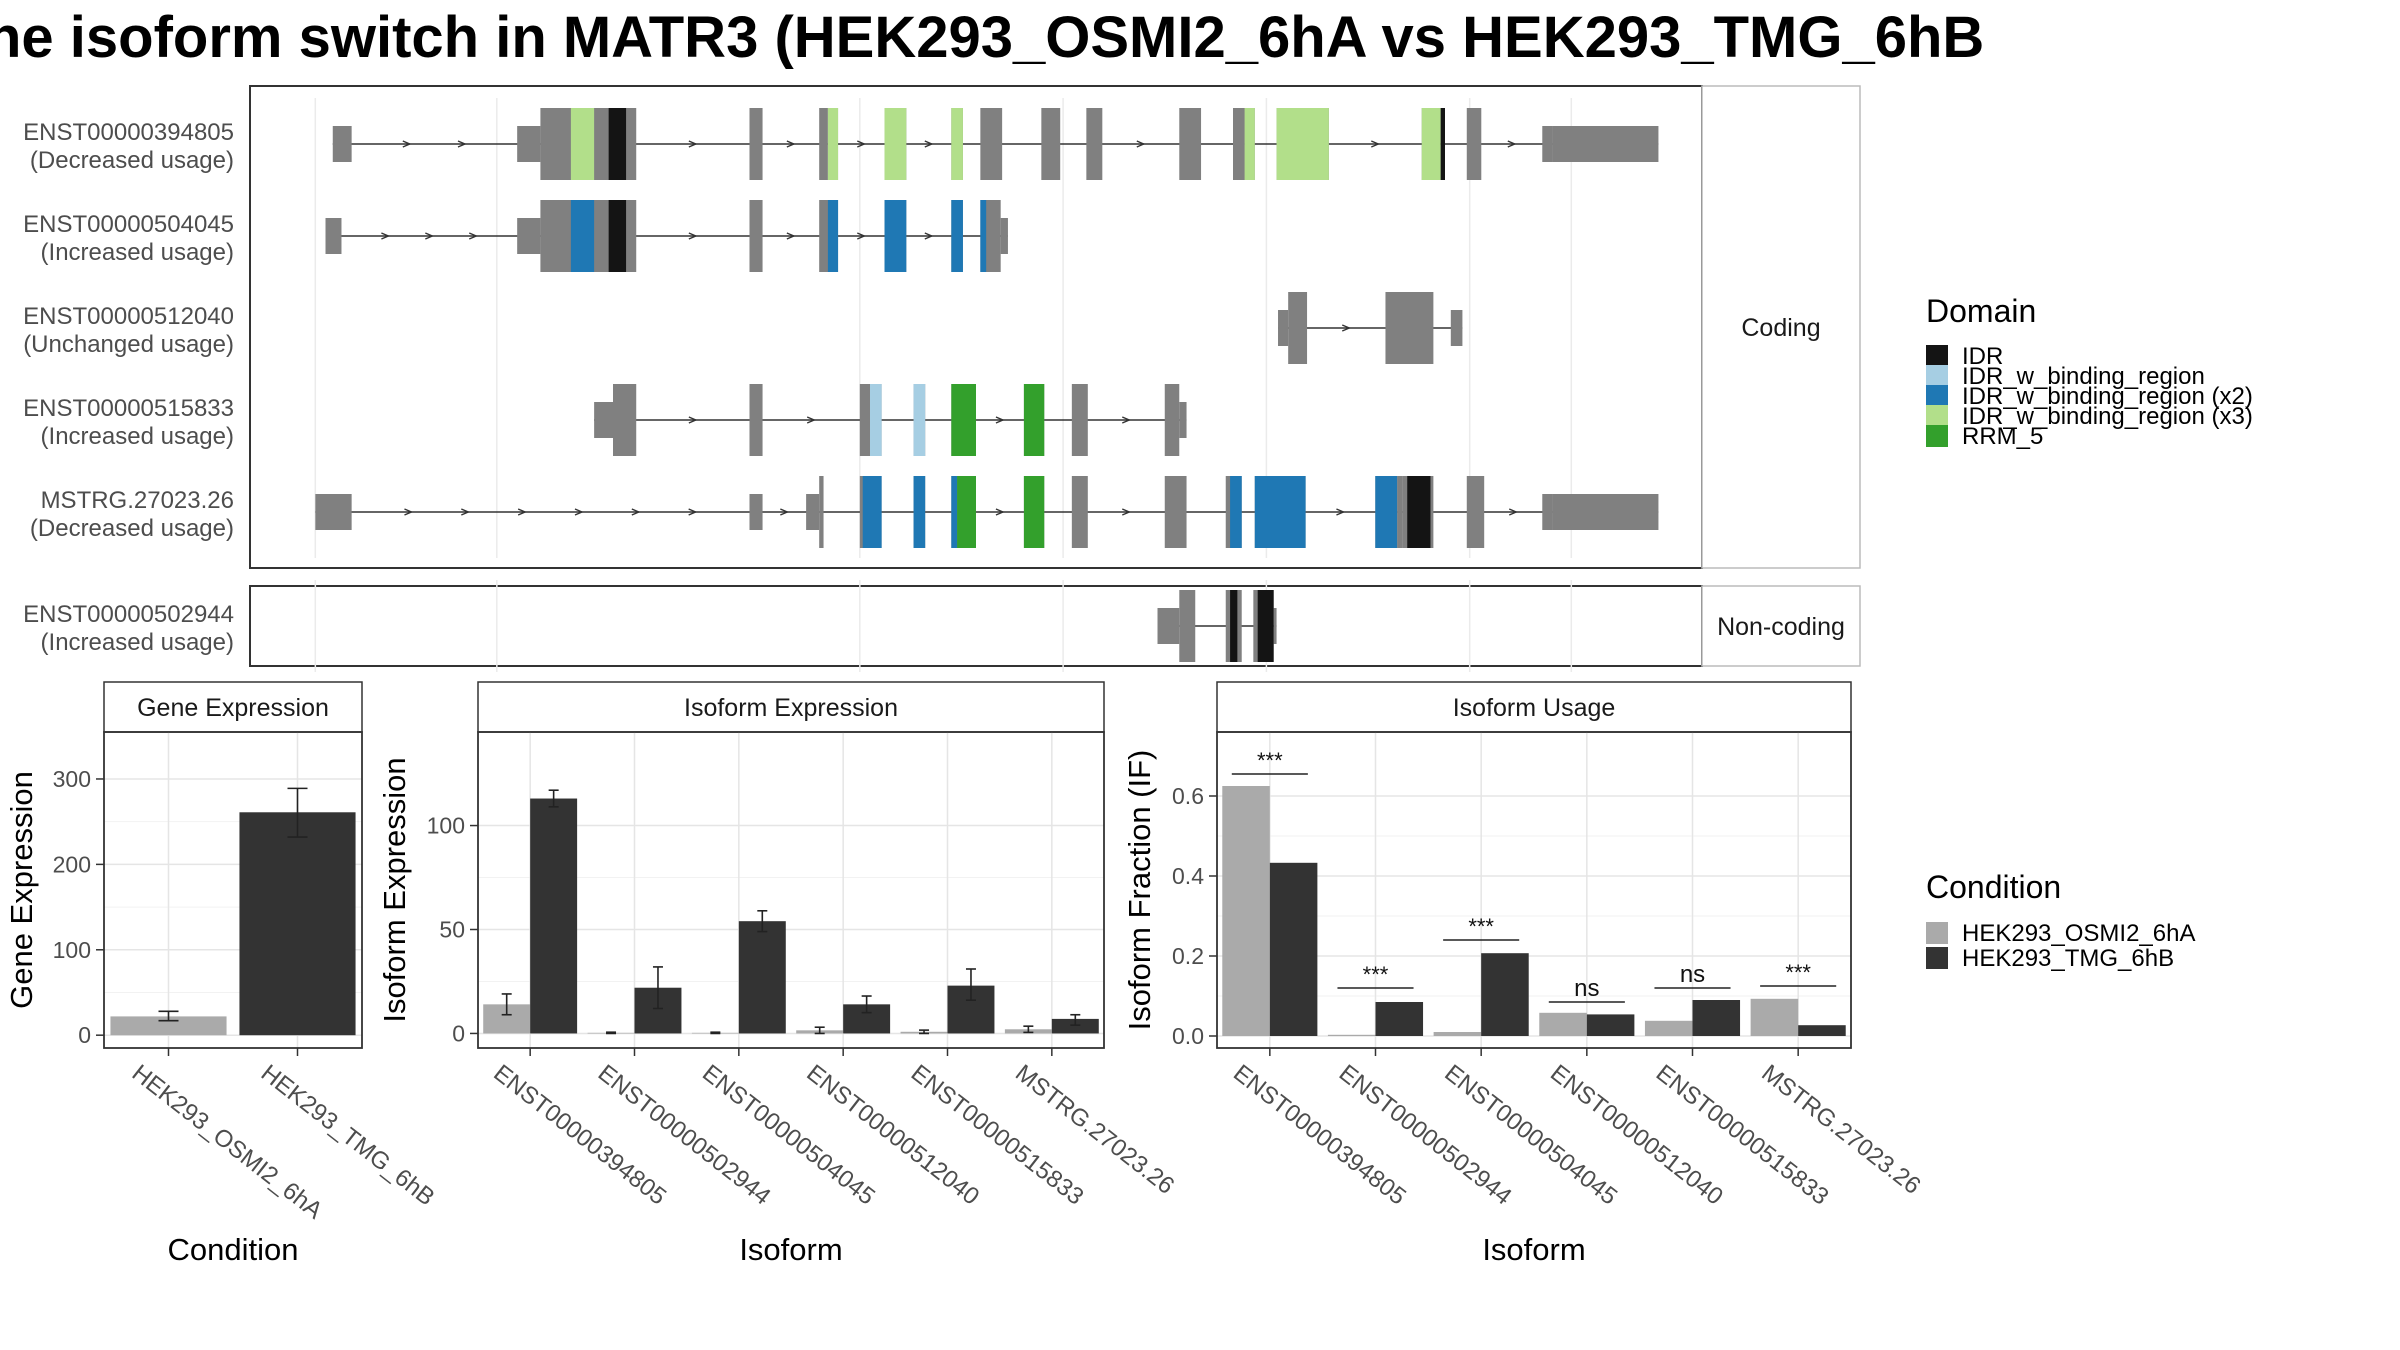 The image size is (2400, 1350). What do you see at coordinates (1937, 933) in the screenshot?
I see `condition-legend-swatch` at bounding box center [1937, 933].